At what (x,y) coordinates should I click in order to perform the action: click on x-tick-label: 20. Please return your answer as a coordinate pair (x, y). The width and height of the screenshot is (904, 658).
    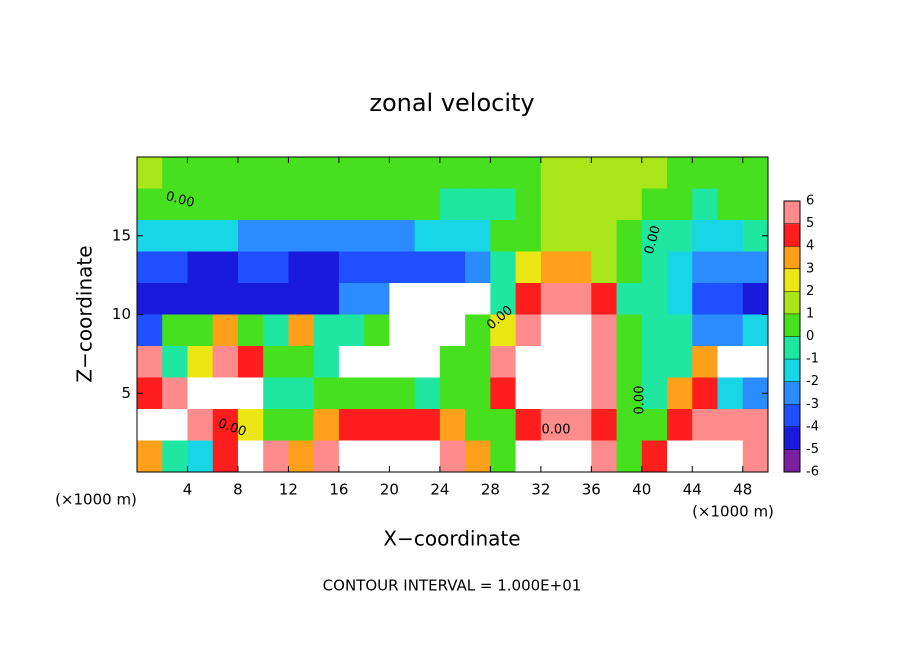
    Looking at the image, I should click on (389, 490).